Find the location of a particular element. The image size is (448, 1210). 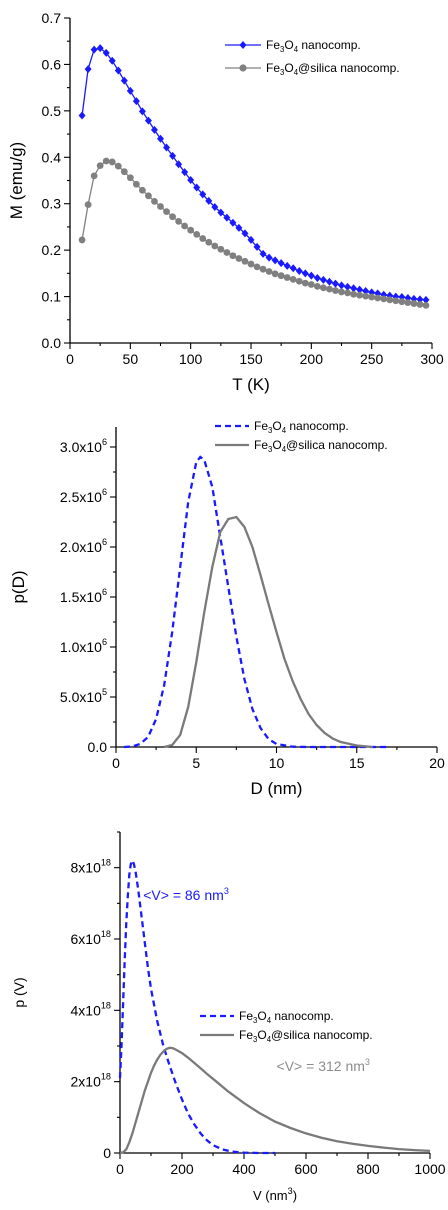

legend-label-0: Fe3O4 nanocomp. is located at coordinates (313, 46).